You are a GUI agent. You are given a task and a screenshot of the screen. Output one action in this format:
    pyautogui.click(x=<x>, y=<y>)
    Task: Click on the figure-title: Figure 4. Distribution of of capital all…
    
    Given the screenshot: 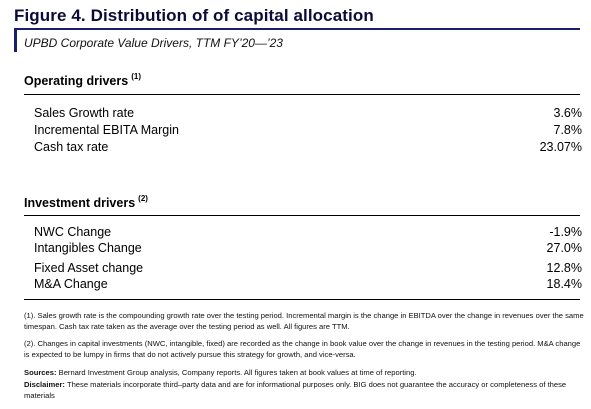 What is the action you would take?
    pyautogui.click(x=194, y=15)
    